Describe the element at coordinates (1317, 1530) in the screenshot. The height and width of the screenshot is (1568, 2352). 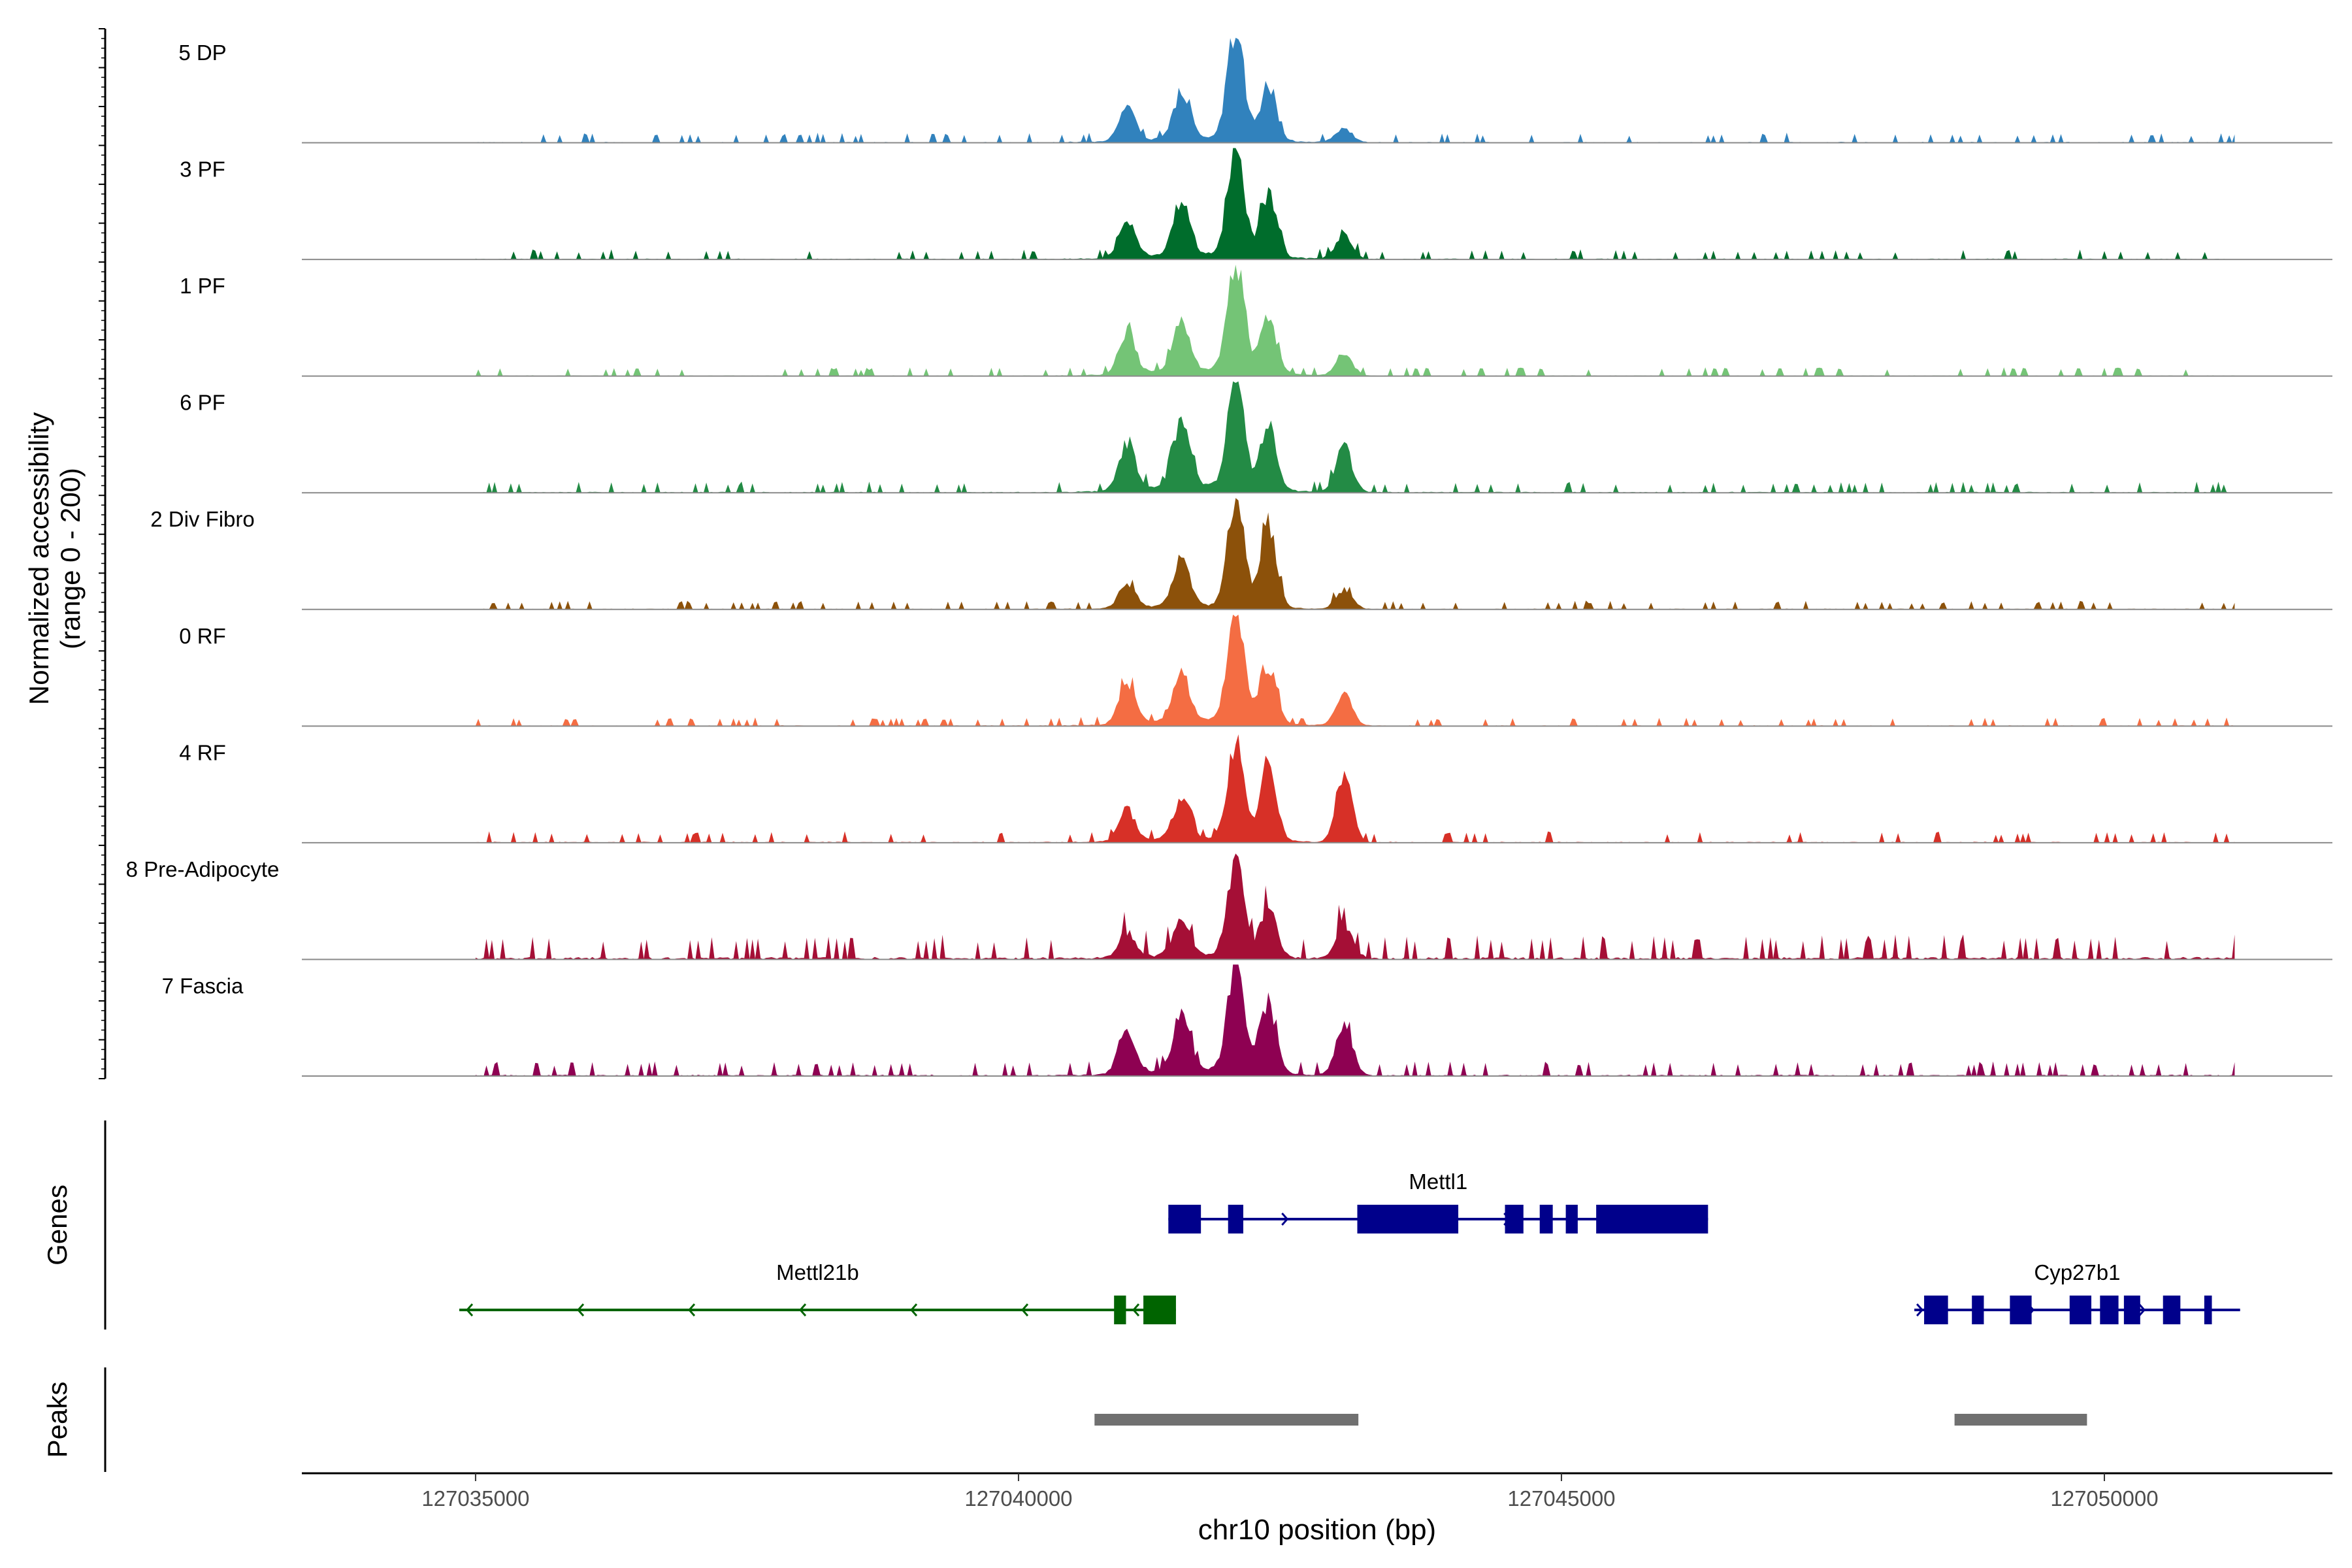
I see `x-axis-title: chr10 position (bp)` at that location.